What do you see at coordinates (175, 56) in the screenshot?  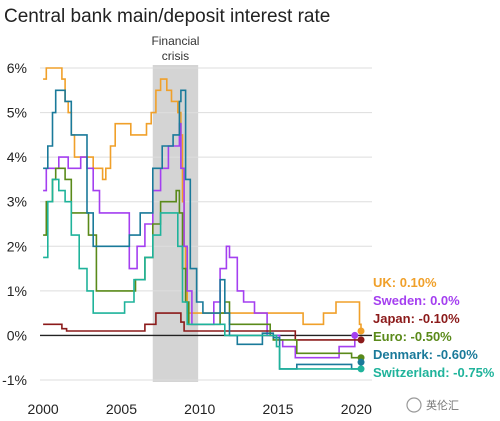 I see `band-label-line-2: crisis` at bounding box center [175, 56].